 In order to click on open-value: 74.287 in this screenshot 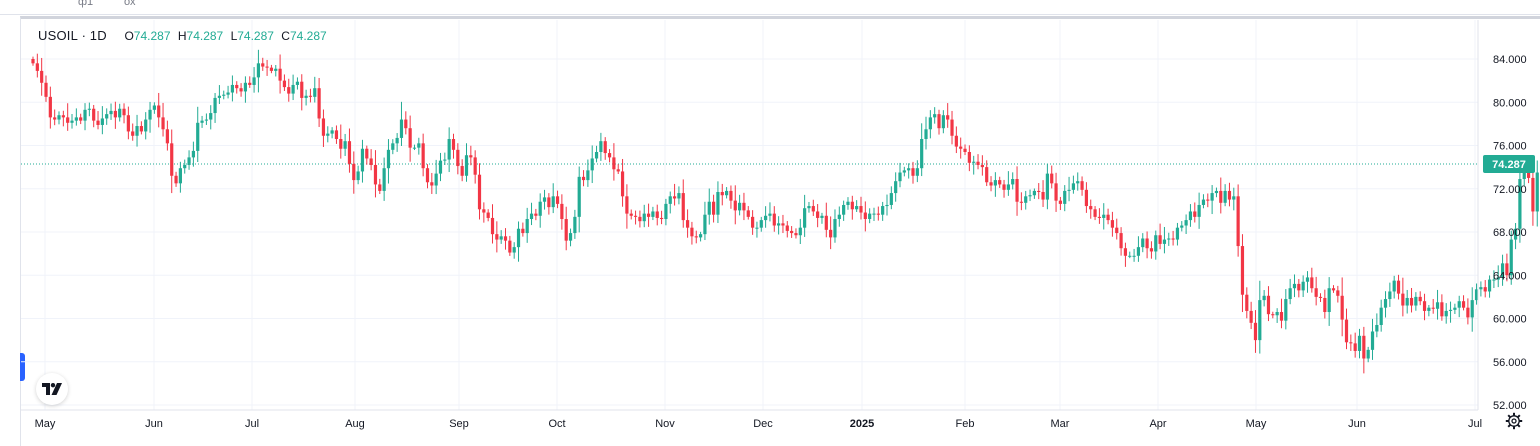, I will do `click(152, 36)`.